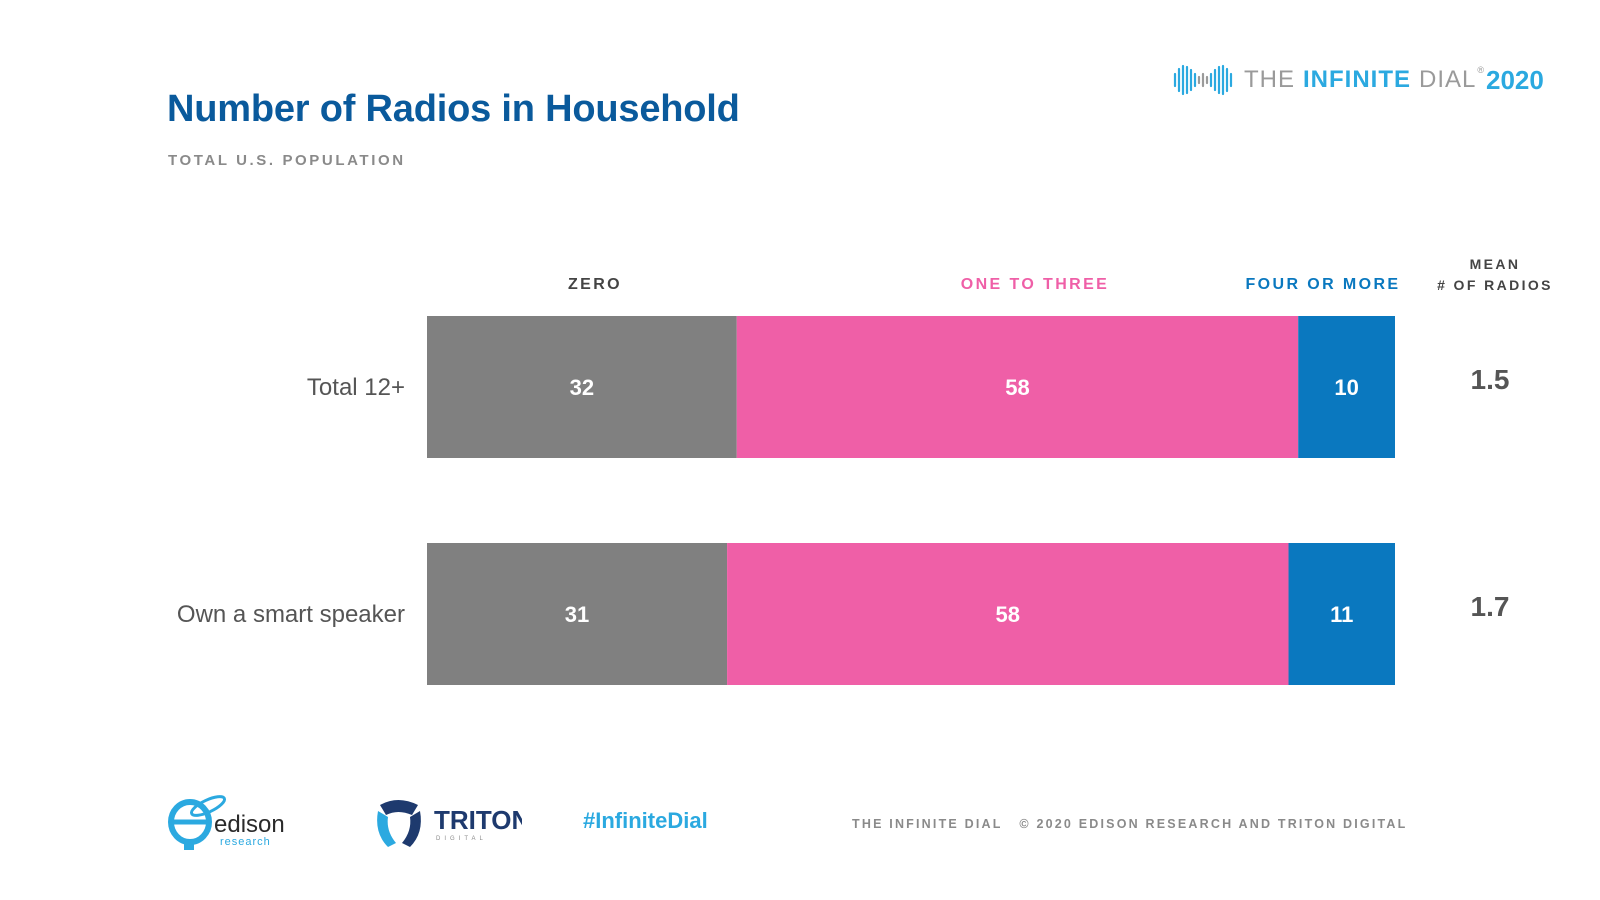  Describe the element at coordinates (245, 842) in the screenshot. I see `edison-subtext: research` at that location.